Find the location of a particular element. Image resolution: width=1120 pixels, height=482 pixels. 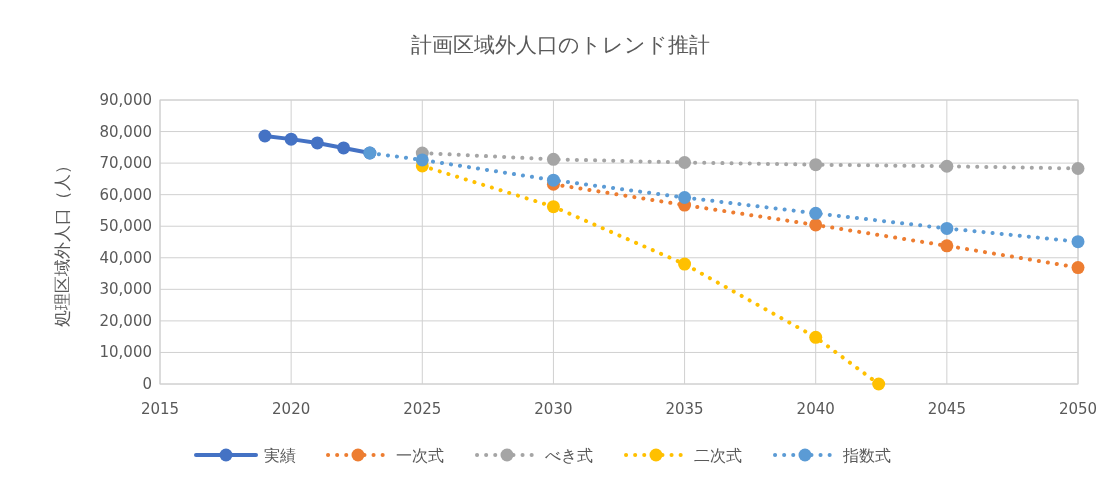

x-tick-label: 2040 is located at coordinates (815, 409).